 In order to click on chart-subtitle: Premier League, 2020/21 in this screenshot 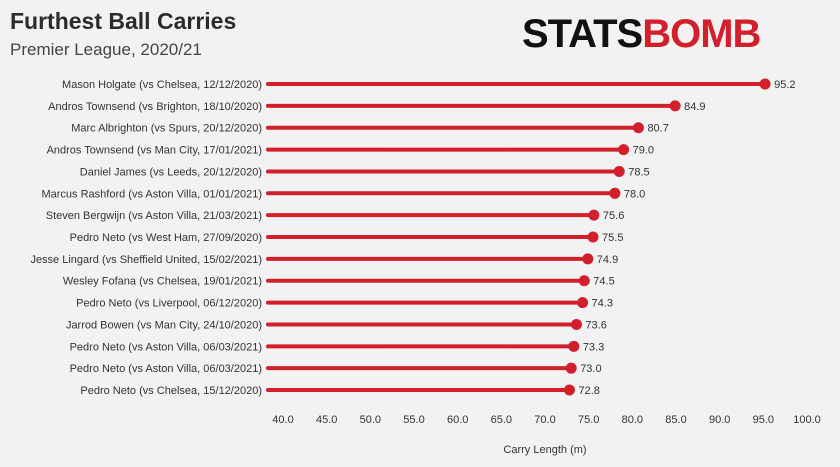, I will do `click(106, 49)`.